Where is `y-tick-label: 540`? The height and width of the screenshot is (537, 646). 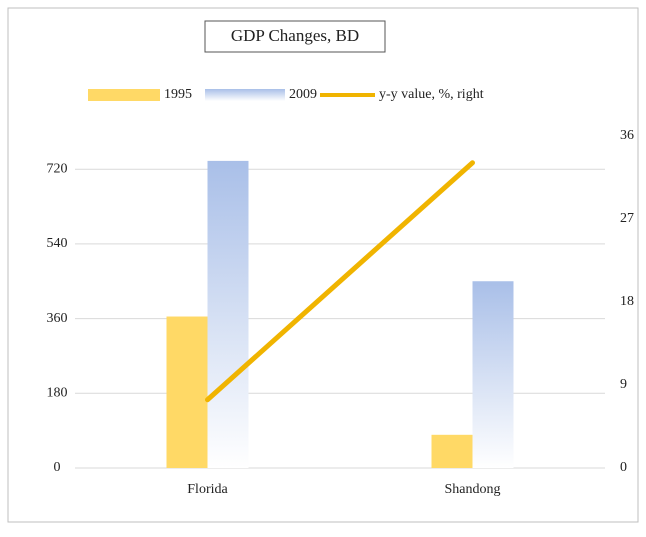 y-tick-label: 540 is located at coordinates (57, 243).